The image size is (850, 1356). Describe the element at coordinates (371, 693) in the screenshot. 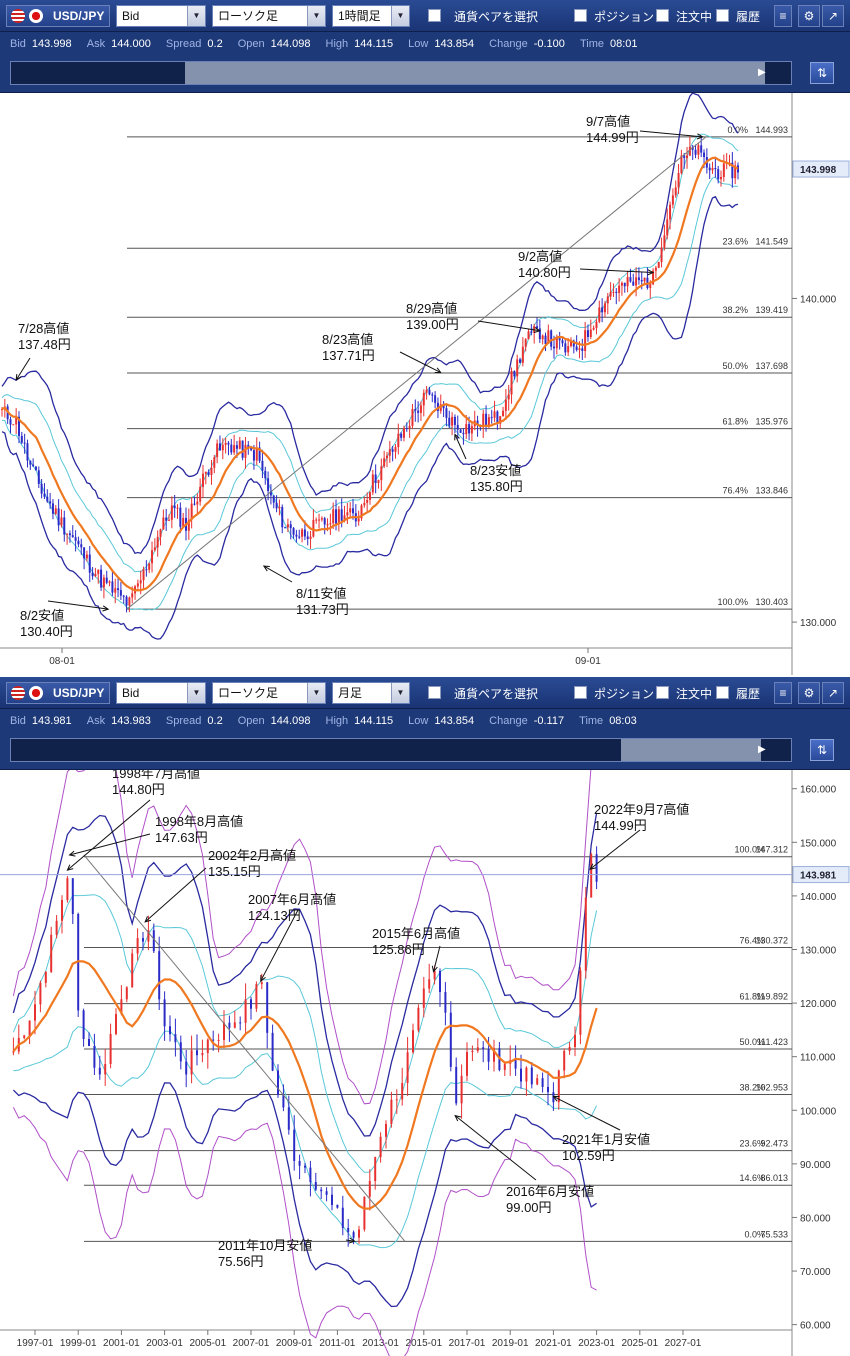

I see `timeframe-select: 月足 ▼` at that location.